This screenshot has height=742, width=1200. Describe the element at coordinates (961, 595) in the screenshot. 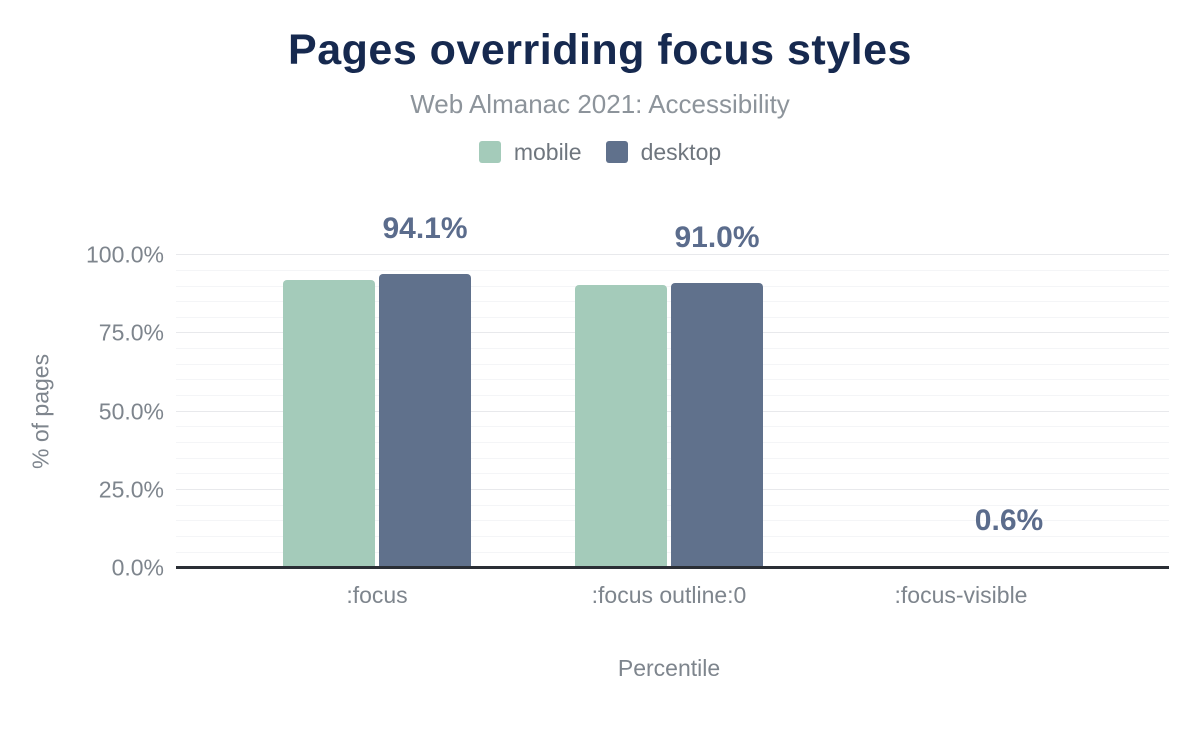

I see `x-category-label: :focus-visible` at that location.